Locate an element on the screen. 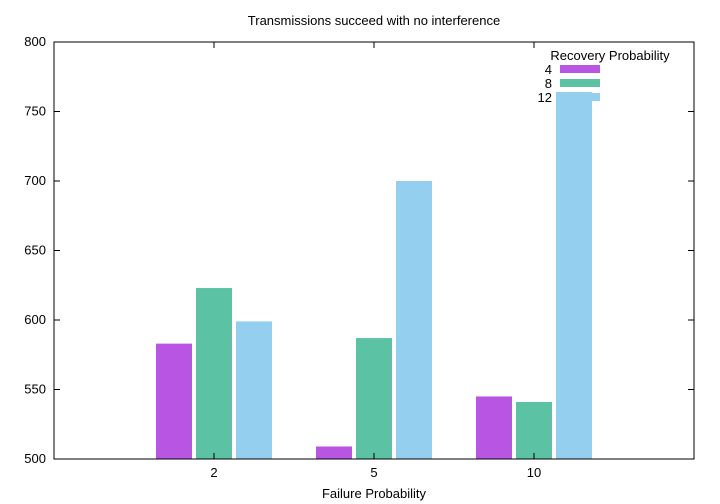 The width and height of the screenshot is (720, 504). x-tick-label: 2 is located at coordinates (213, 472).